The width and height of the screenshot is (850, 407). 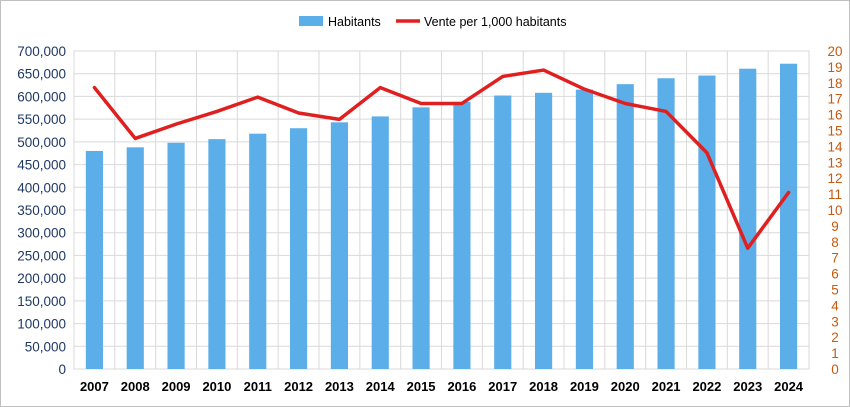 I want to click on right-tick-label: 16, so click(x=834, y=115).